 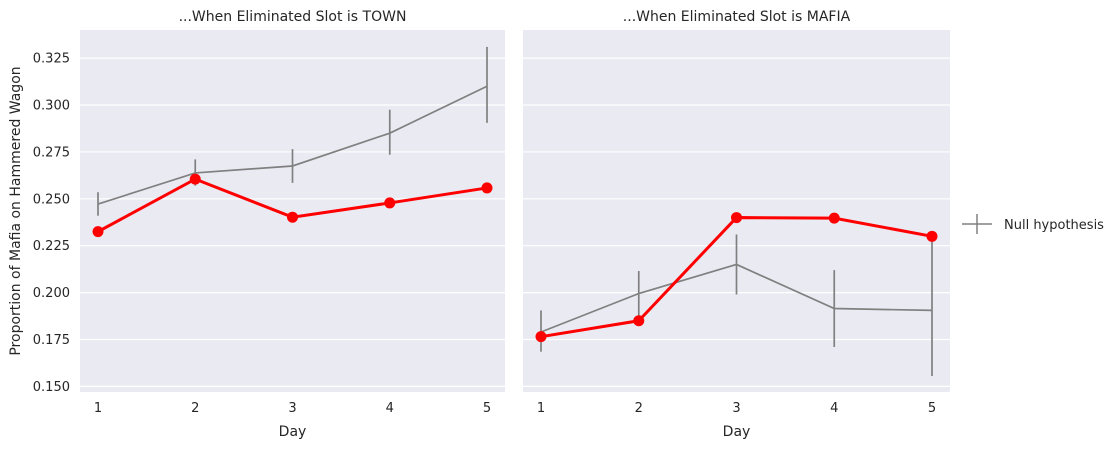 What do you see at coordinates (293, 17) in the screenshot?
I see `panel-title: ...When Eliminated Slot is TOWN` at bounding box center [293, 17].